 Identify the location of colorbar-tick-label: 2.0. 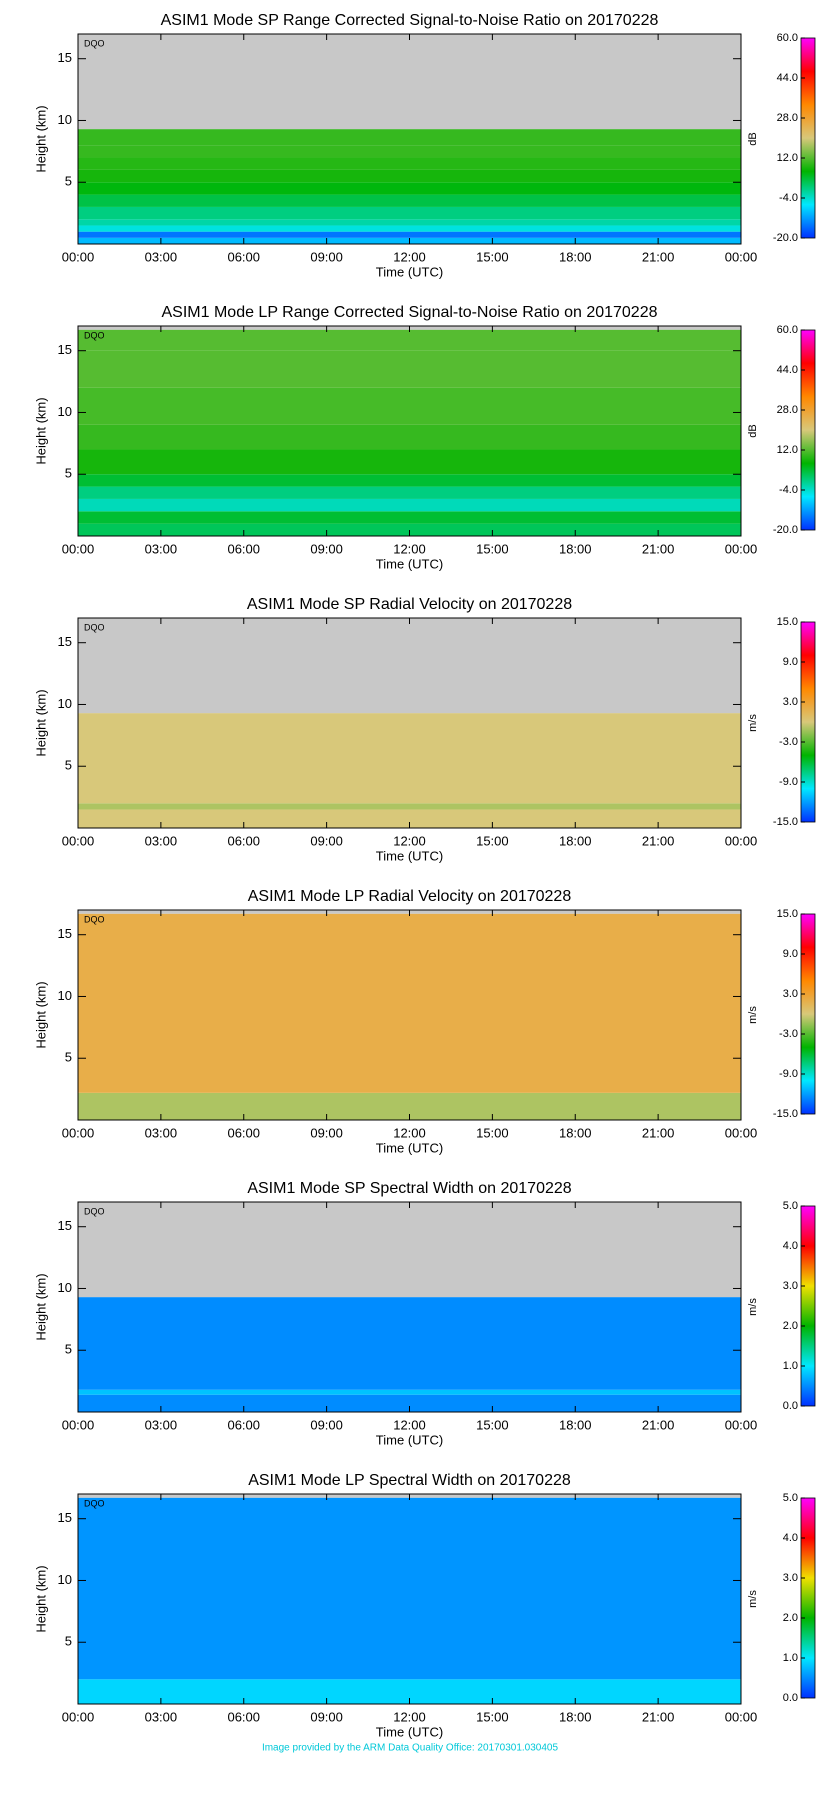
(790, 1618).